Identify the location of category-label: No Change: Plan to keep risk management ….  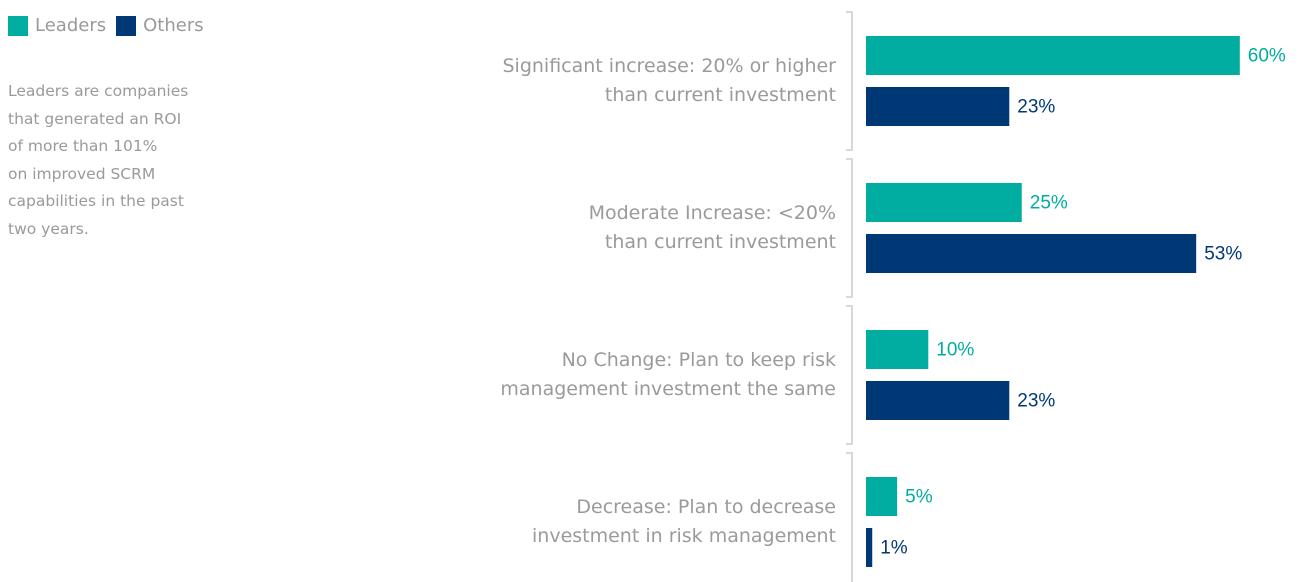
(668, 374).